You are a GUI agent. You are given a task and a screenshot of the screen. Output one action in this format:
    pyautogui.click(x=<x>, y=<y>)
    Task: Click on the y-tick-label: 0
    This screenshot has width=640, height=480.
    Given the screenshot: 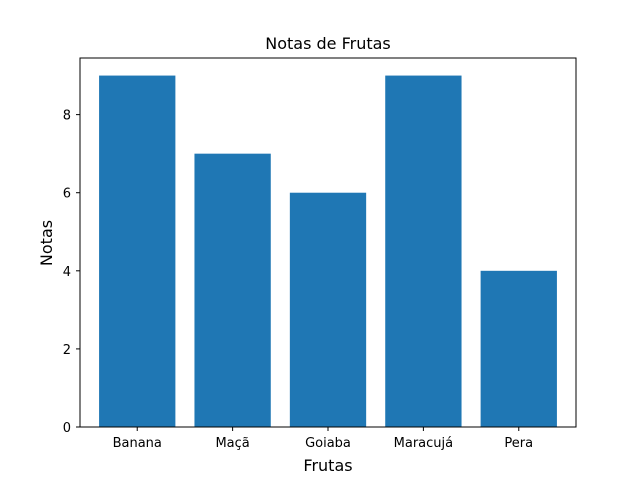 What is the action you would take?
    pyautogui.click(x=67, y=428)
    